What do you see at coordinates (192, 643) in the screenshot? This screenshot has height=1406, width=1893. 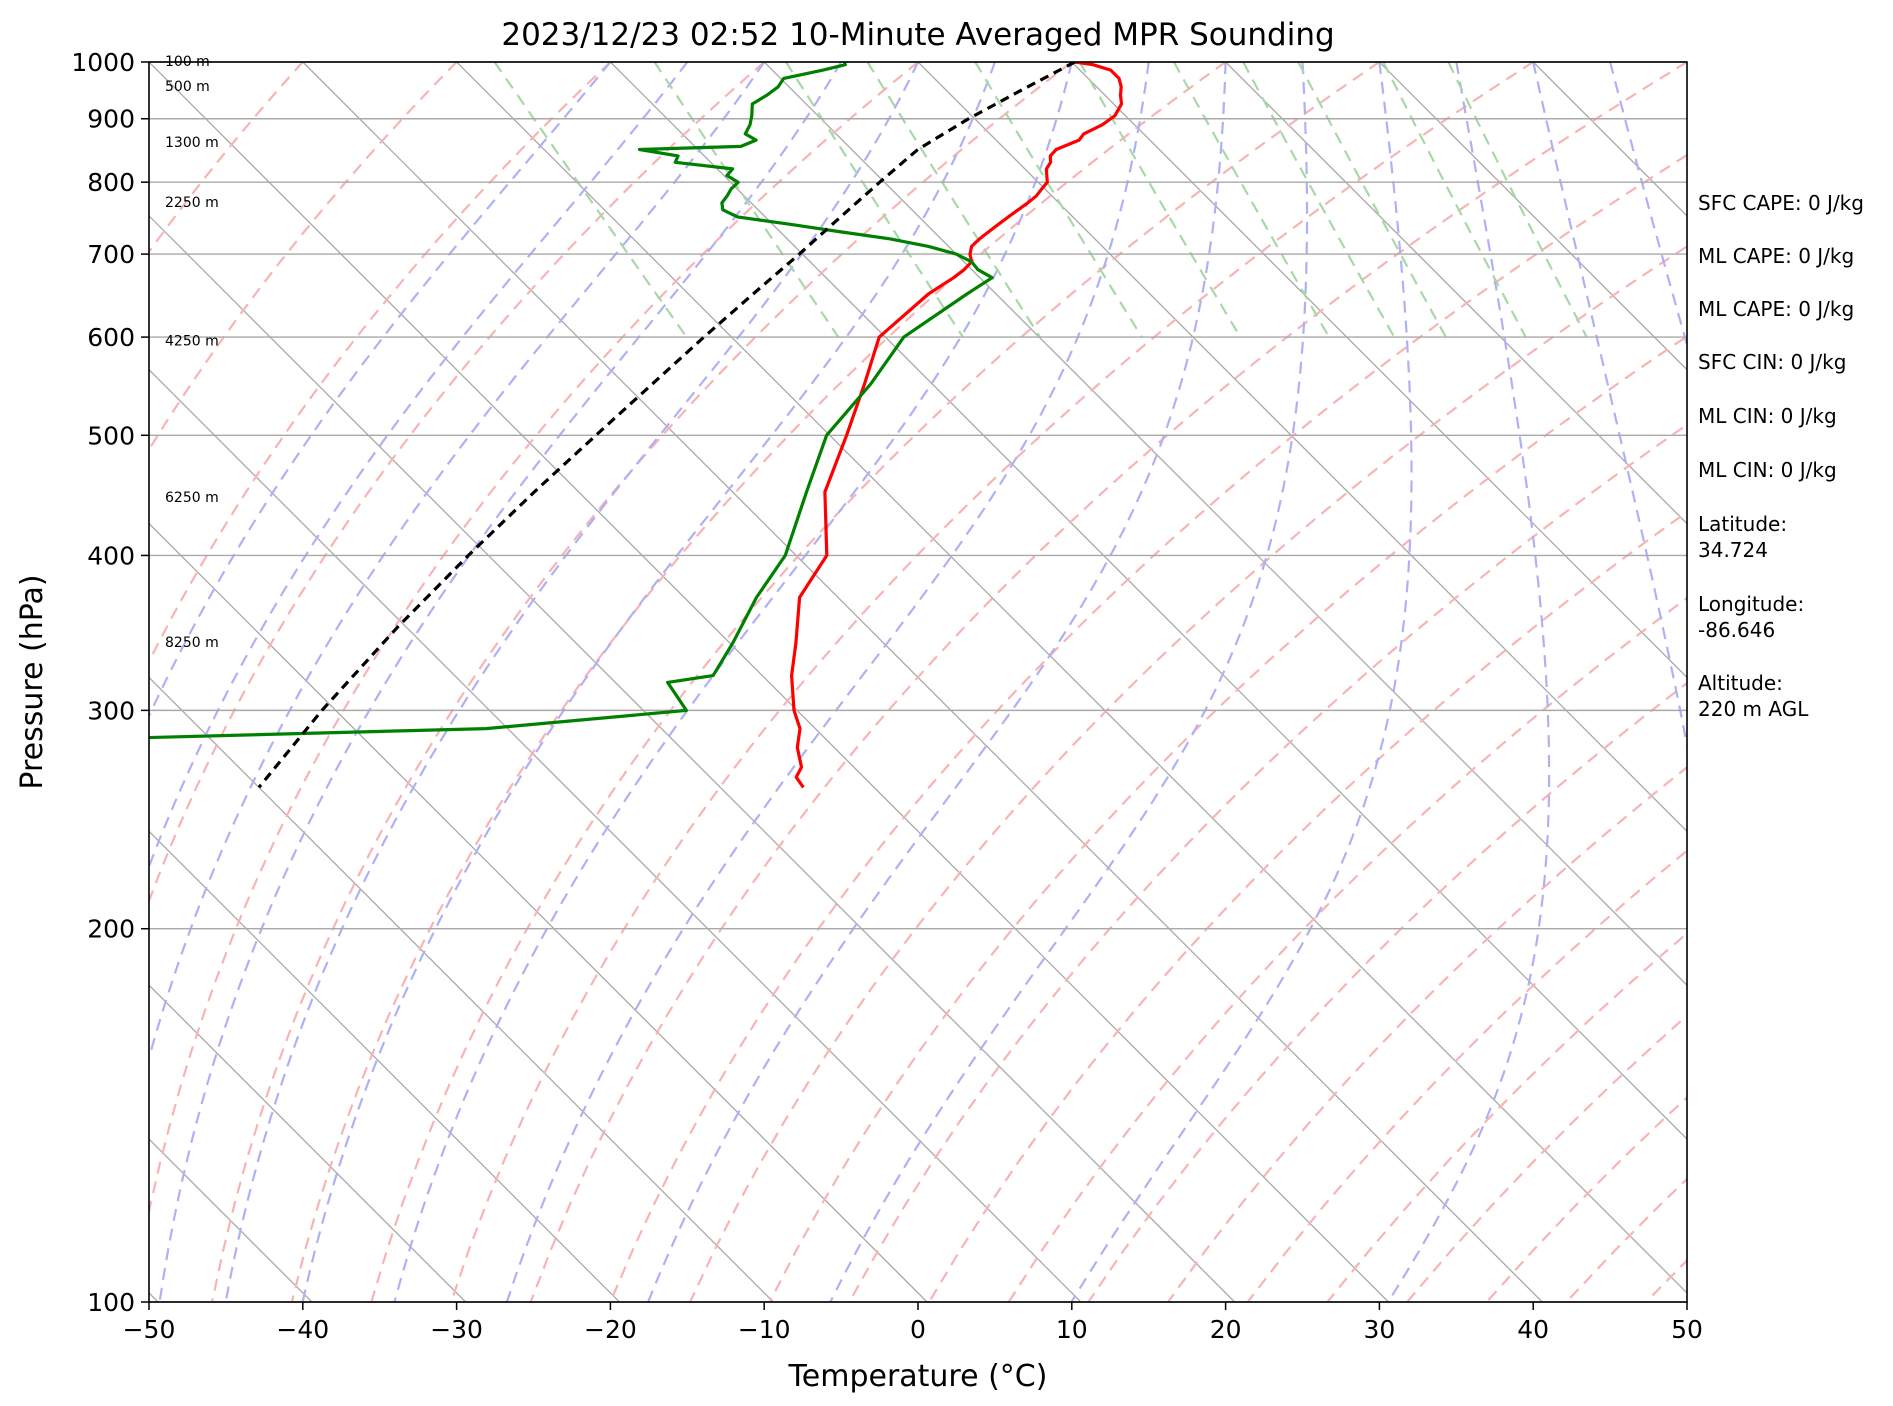 I see `height-label: 8250 m` at bounding box center [192, 643].